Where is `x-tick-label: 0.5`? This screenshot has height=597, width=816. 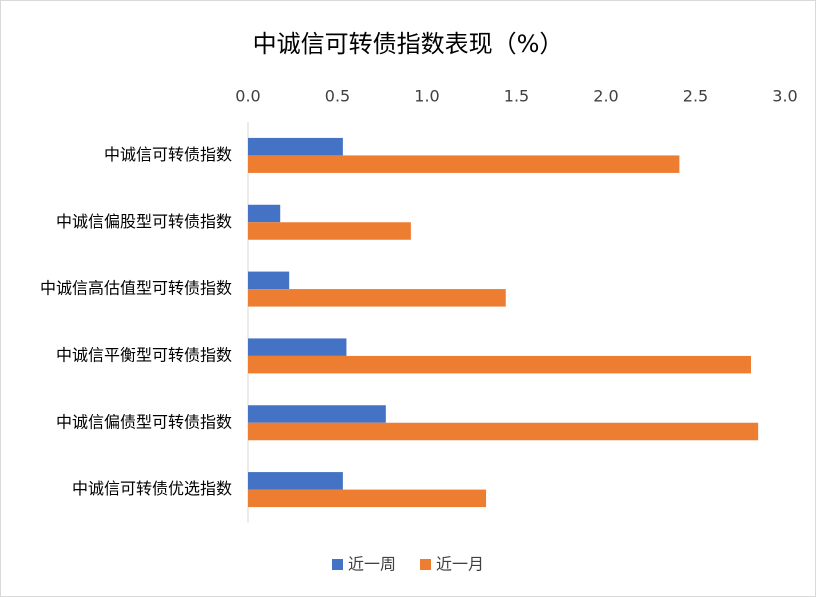 x-tick-label: 0.5 is located at coordinates (337, 96).